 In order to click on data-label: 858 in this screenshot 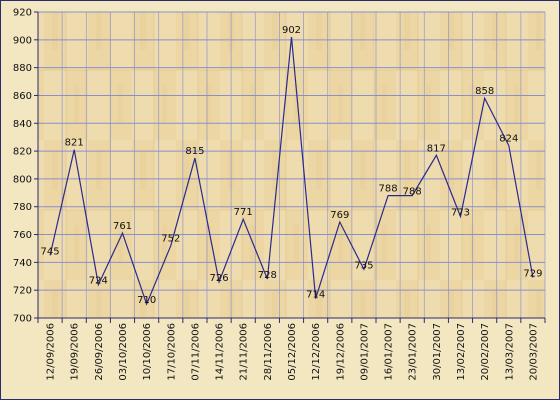, I will do `click(484, 91)`.